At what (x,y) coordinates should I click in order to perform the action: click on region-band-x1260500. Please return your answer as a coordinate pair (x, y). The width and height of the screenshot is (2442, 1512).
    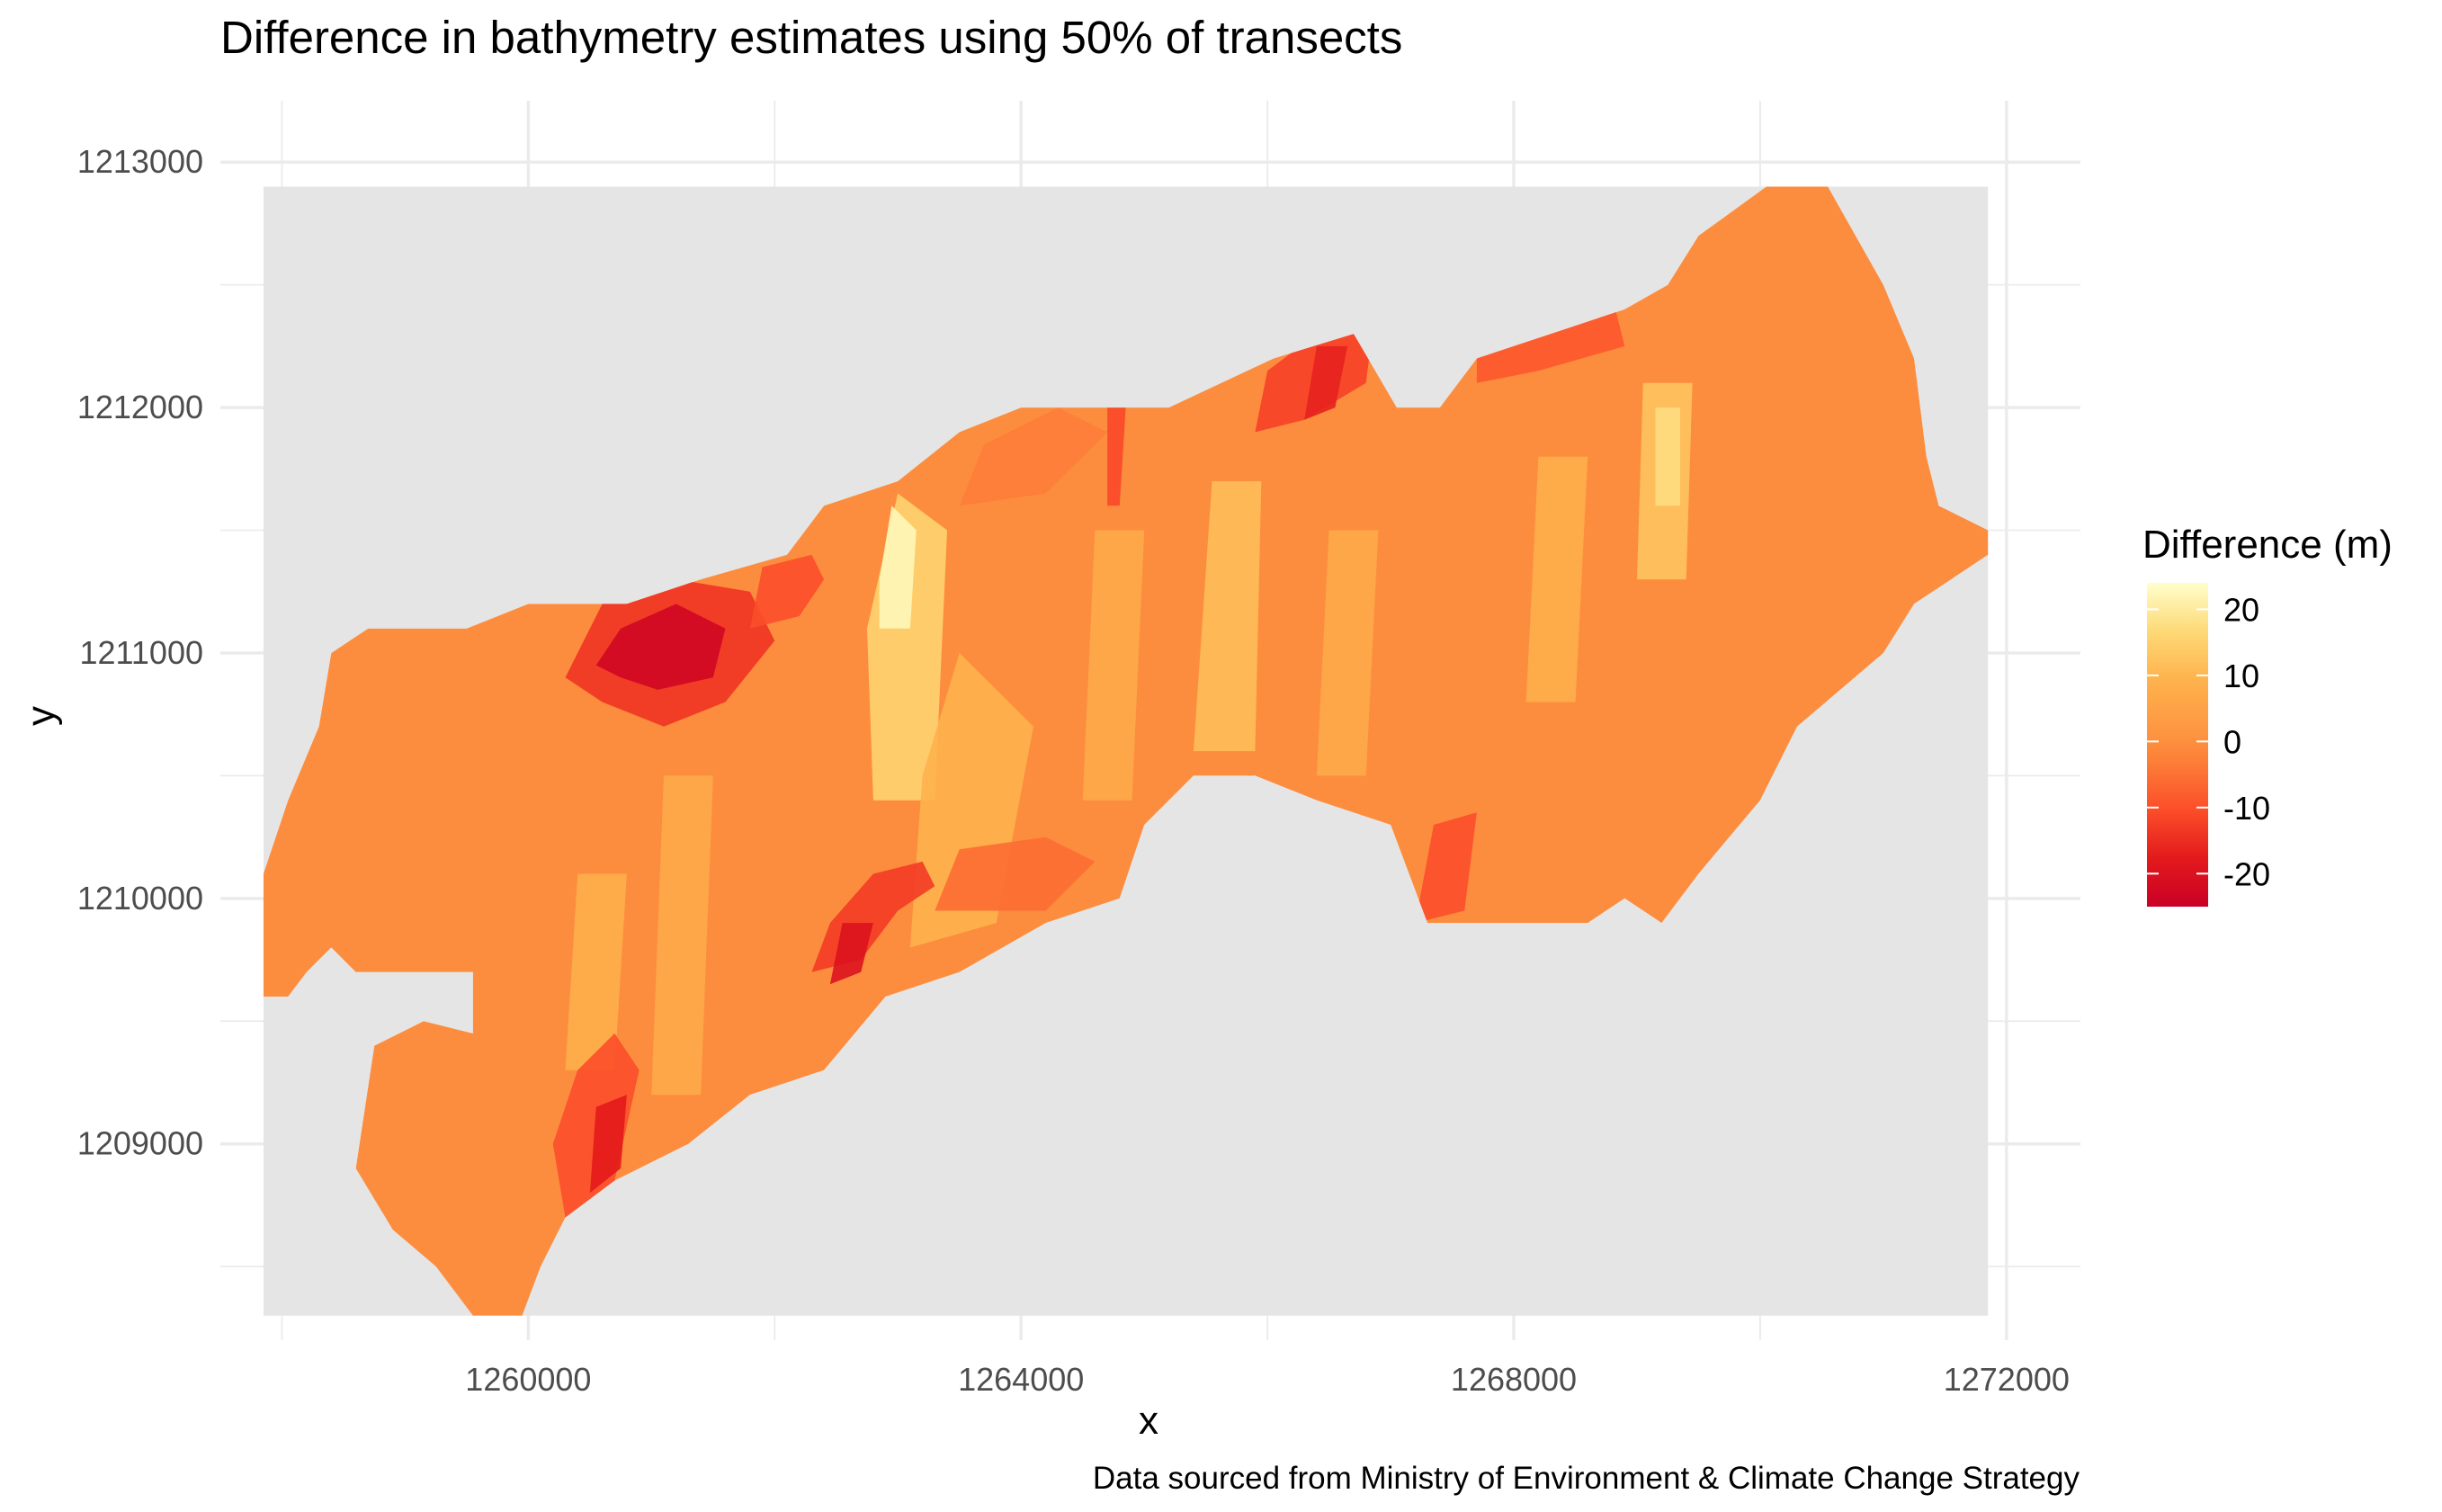
    Looking at the image, I should click on (596, 971).